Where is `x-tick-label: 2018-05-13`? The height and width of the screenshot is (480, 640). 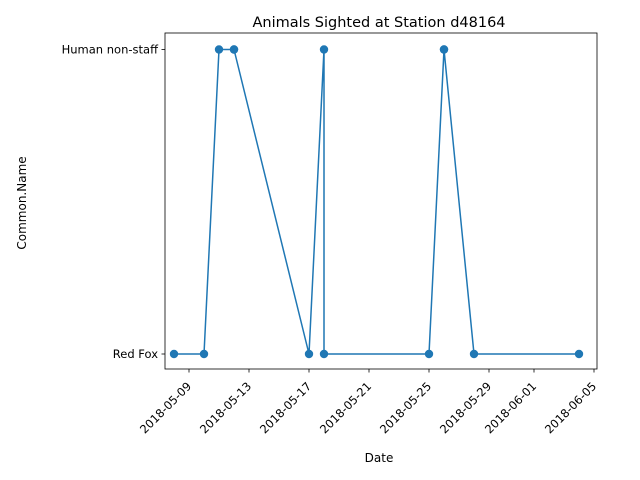 x-tick-label: 2018-05-13 is located at coordinates (225, 407).